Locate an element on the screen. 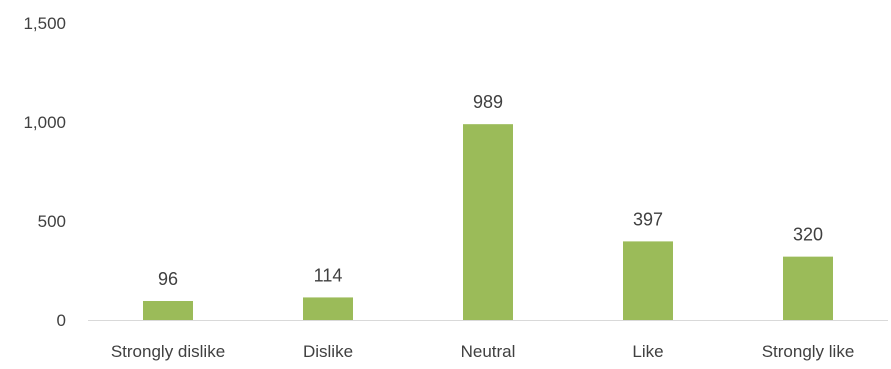 This screenshot has height=369, width=891. data-label: 397 is located at coordinates (648, 219).